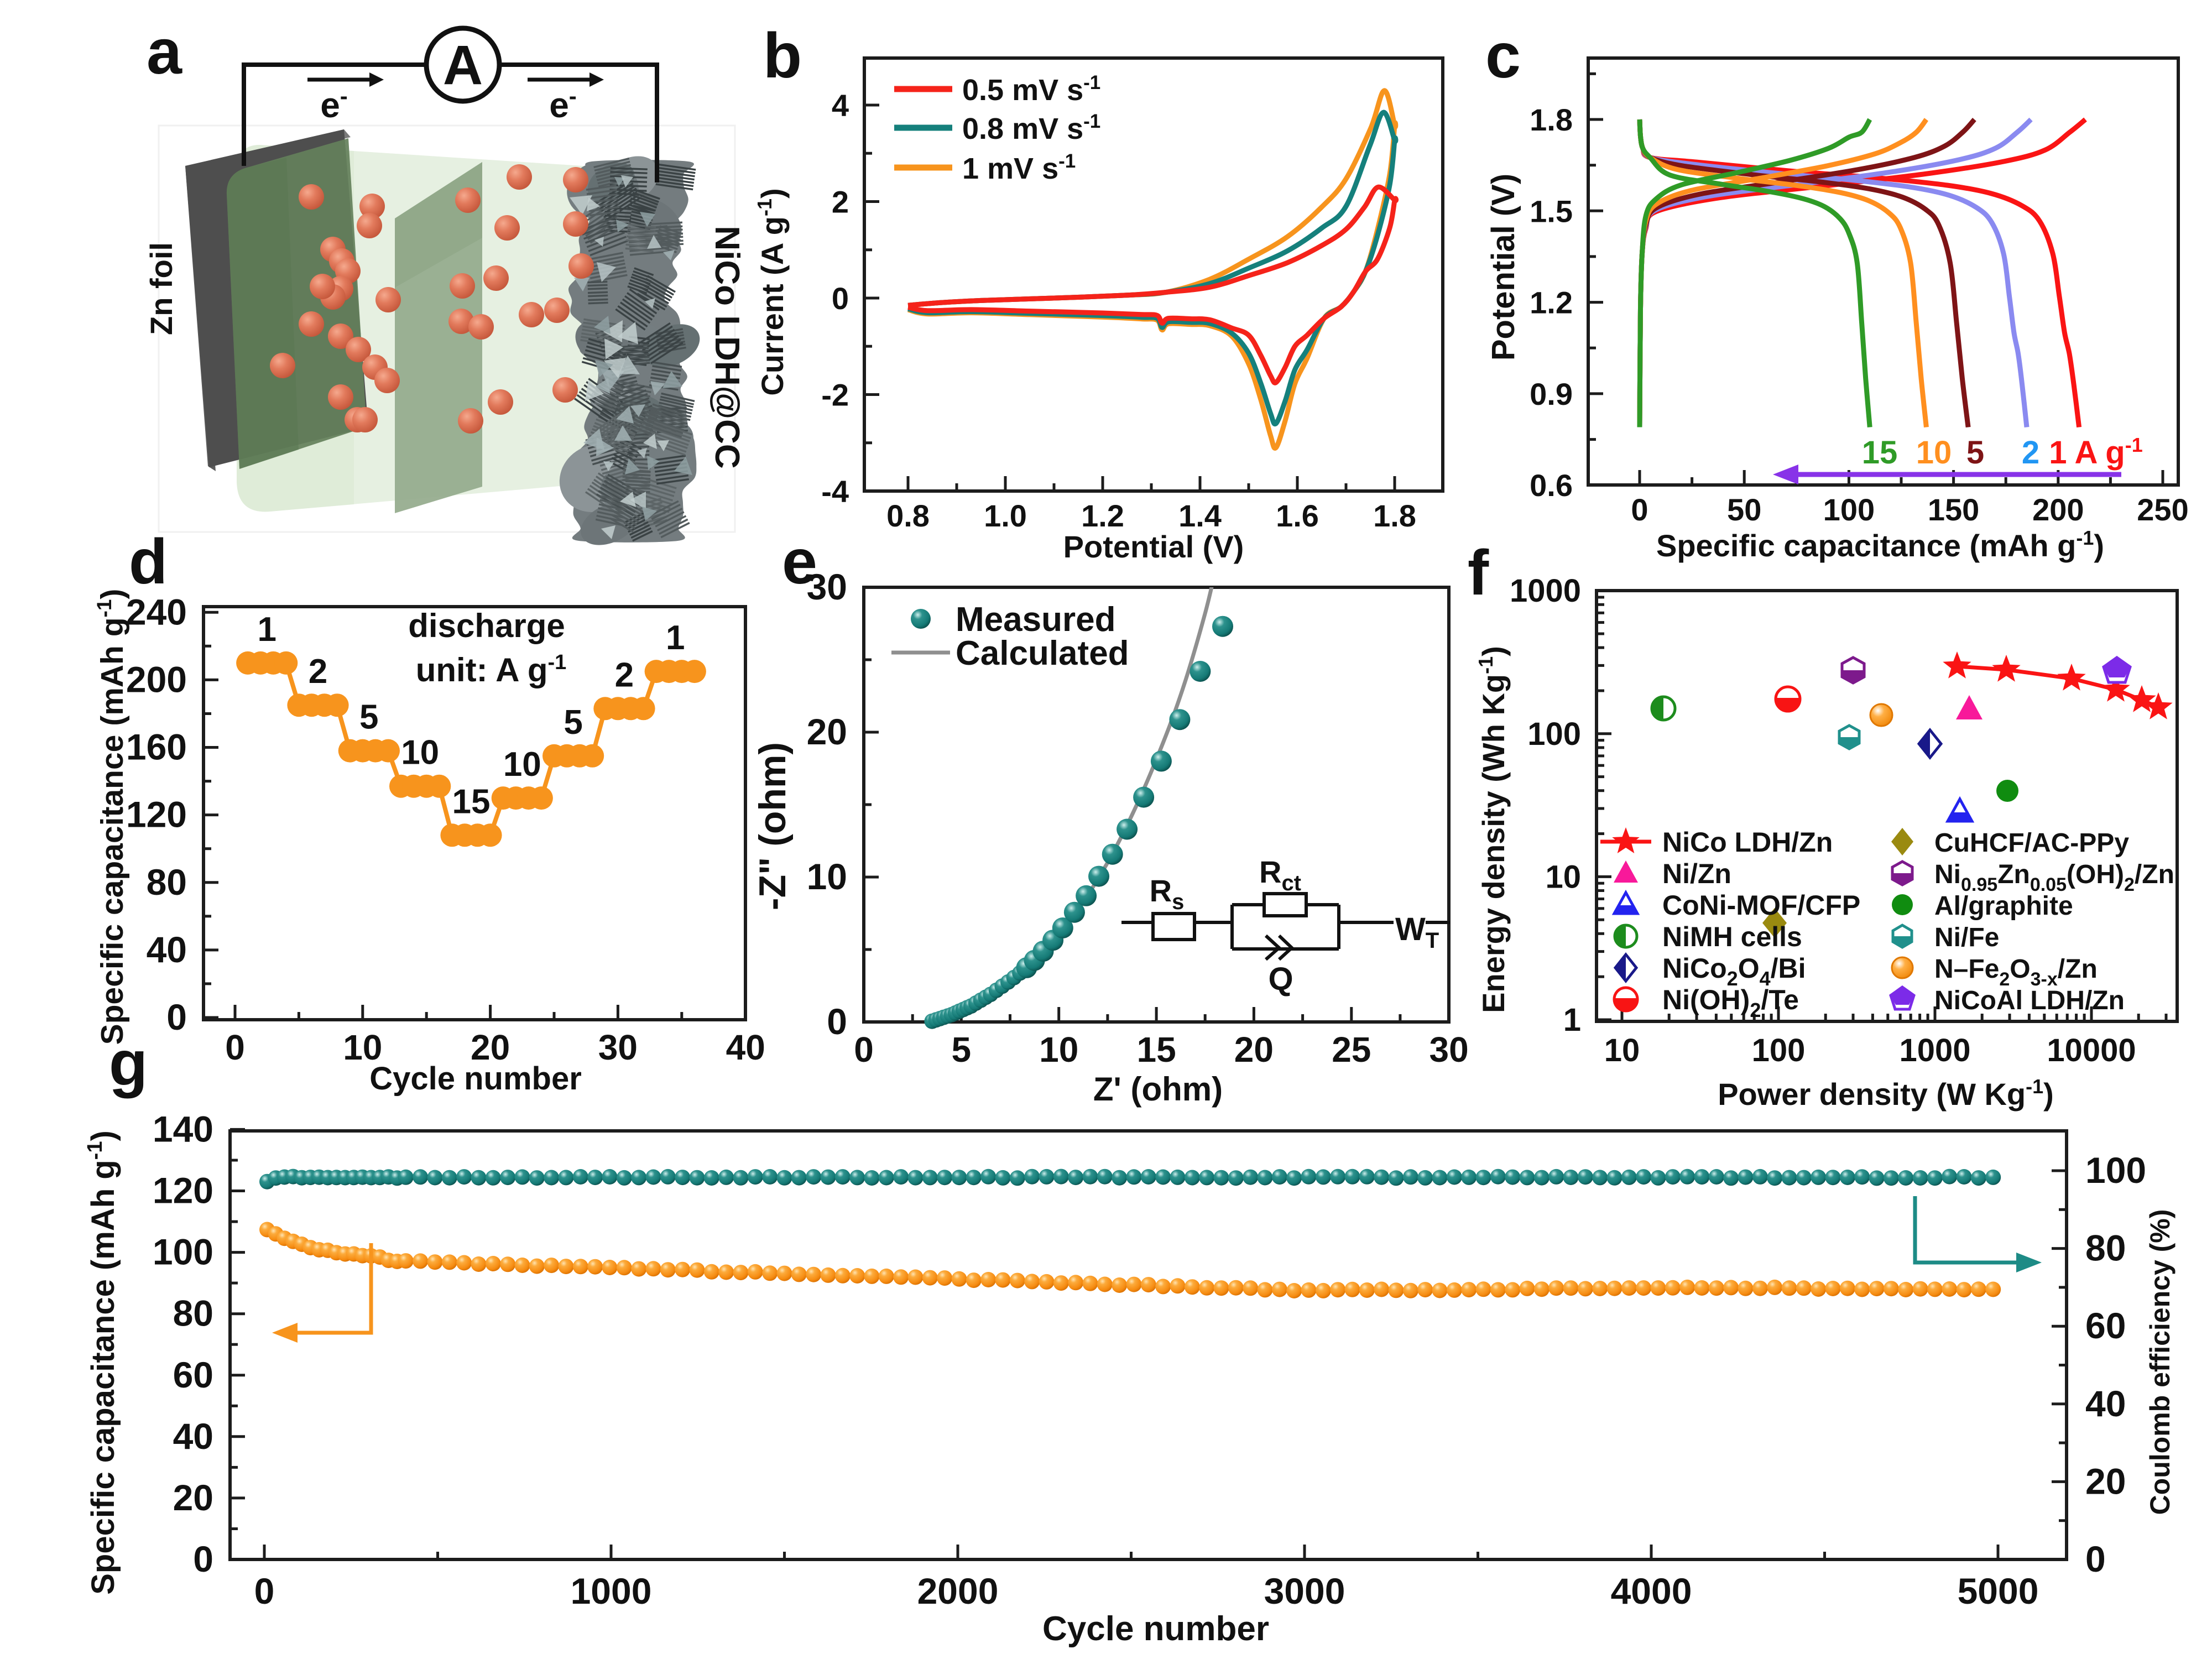  What do you see at coordinates (1886, 1093) in the screenshot?
I see `svg-text: Power density (W Kg-1)` at bounding box center [1886, 1093].